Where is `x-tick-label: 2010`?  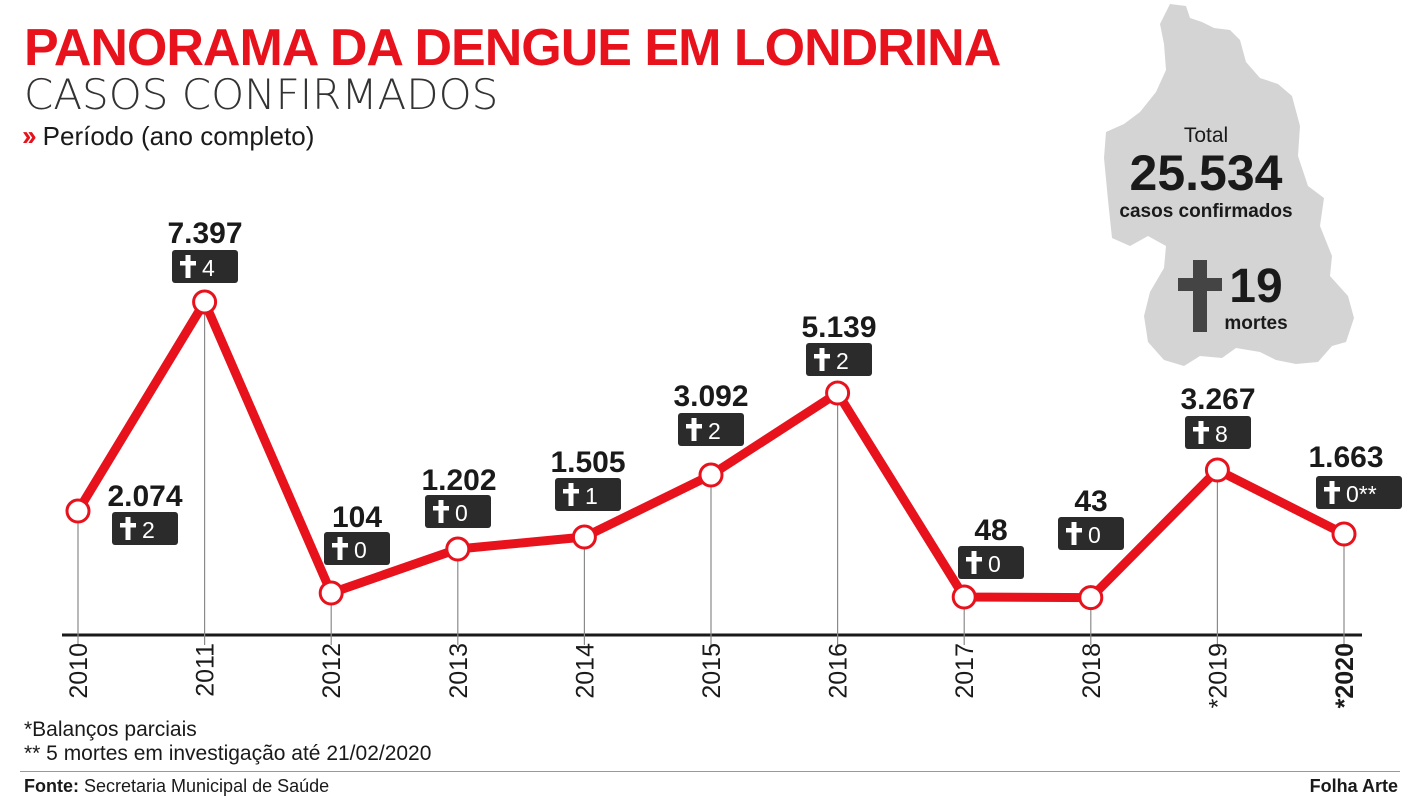
x-tick-label: 2010 is located at coordinates (79, 671).